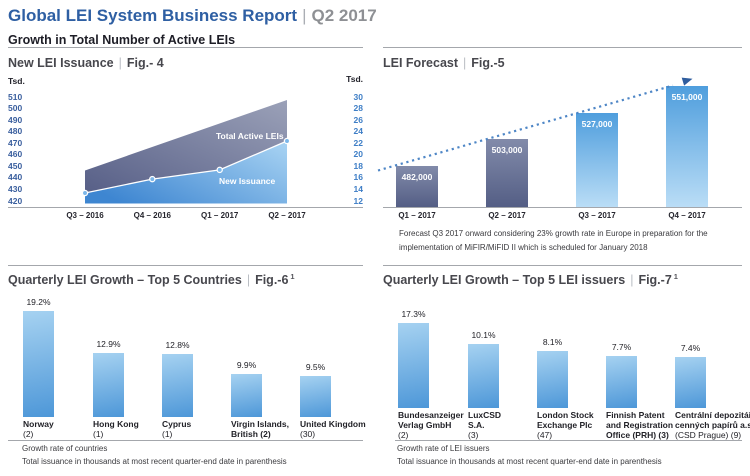  I want to click on fig5-bar-Q3 – 2017: 527,000, so click(597, 160).